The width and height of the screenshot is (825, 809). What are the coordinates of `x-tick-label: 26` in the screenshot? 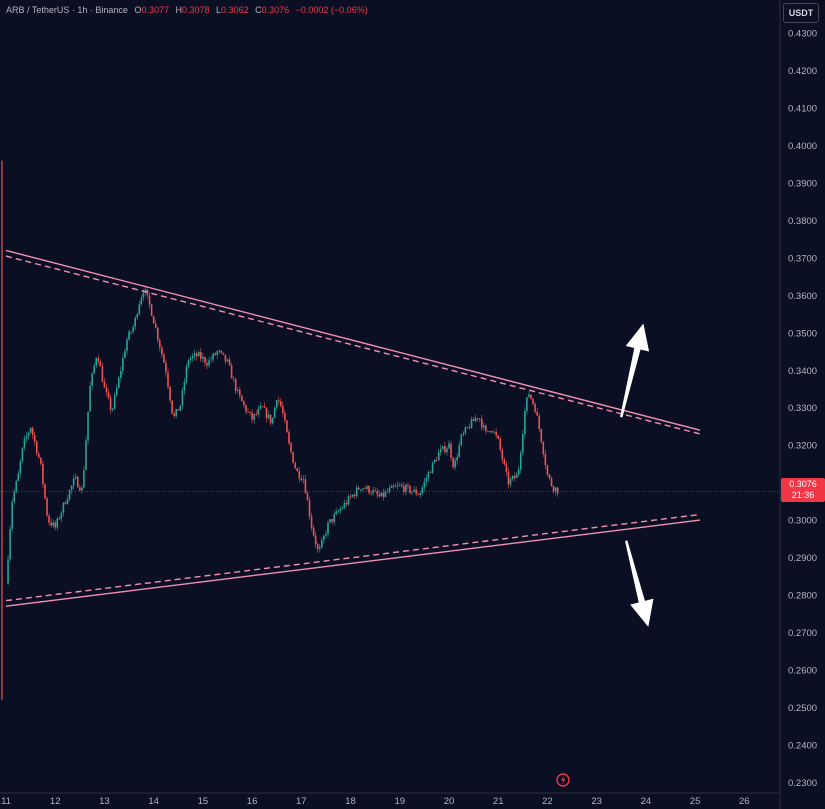 It's located at (744, 801).